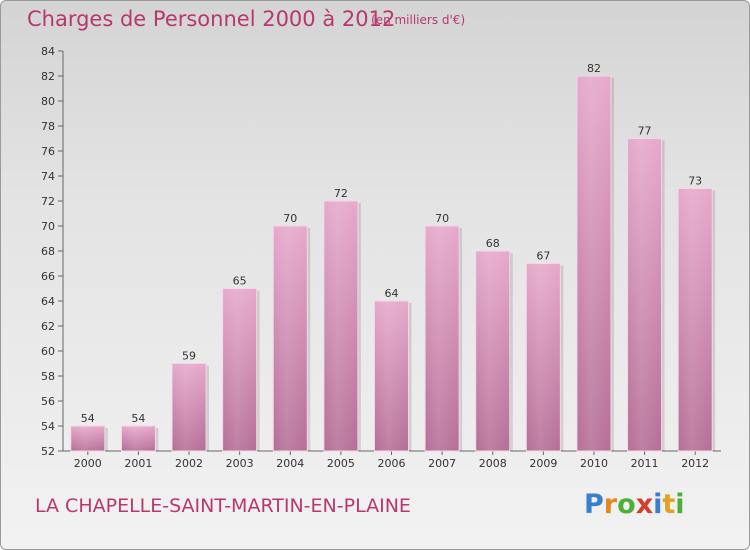 This screenshot has width=750, height=550. Describe the element at coordinates (48, 301) in the screenshot. I see `y-tick-label: 64` at that location.